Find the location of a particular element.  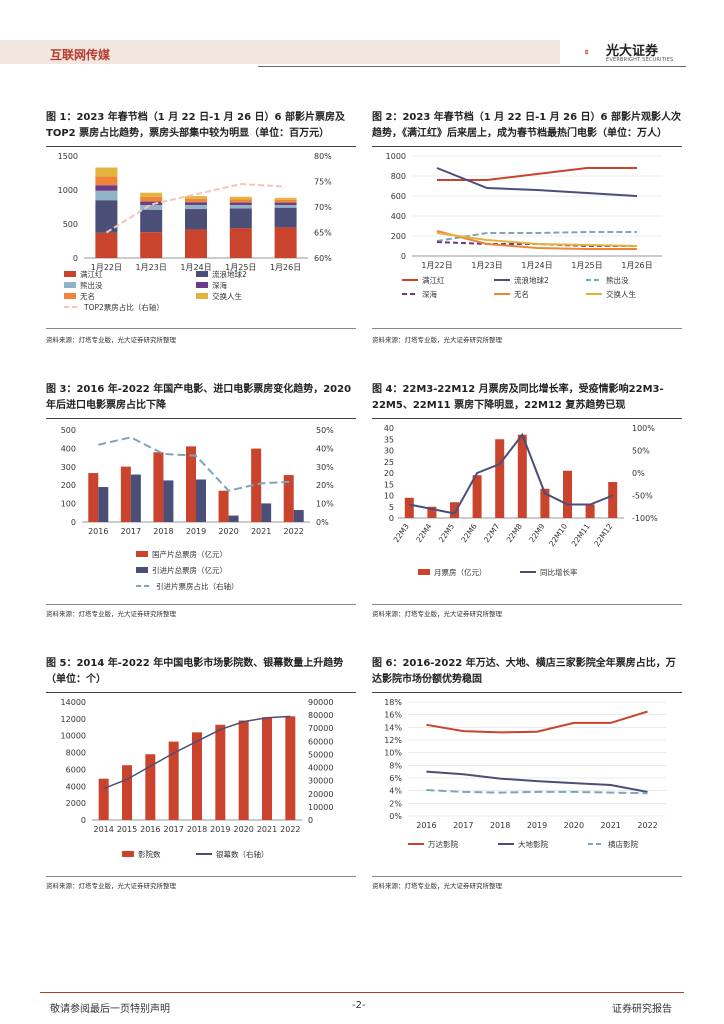

series-line-交换人生 is located at coordinates (537, 239).